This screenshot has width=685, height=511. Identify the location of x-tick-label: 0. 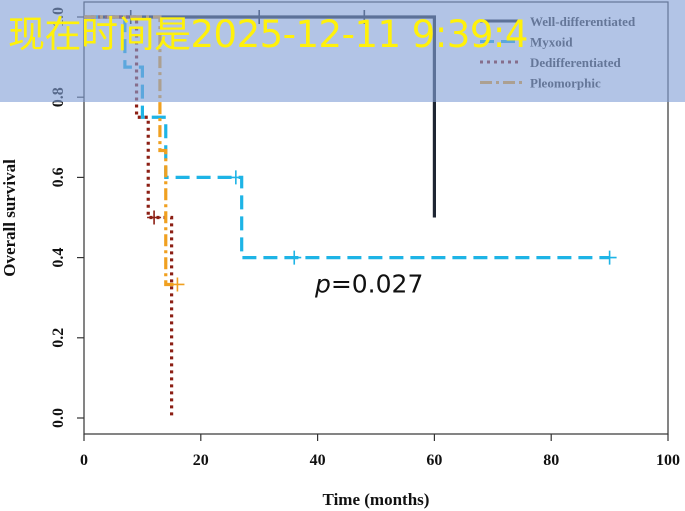
(84, 460).